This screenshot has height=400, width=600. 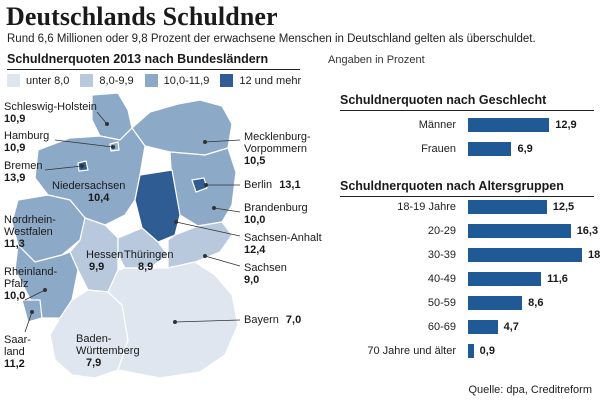 What do you see at coordinates (138, 59) in the screenshot?
I see `map-heading: Schuldnerquoten 2013 nach Bundesländern` at bounding box center [138, 59].